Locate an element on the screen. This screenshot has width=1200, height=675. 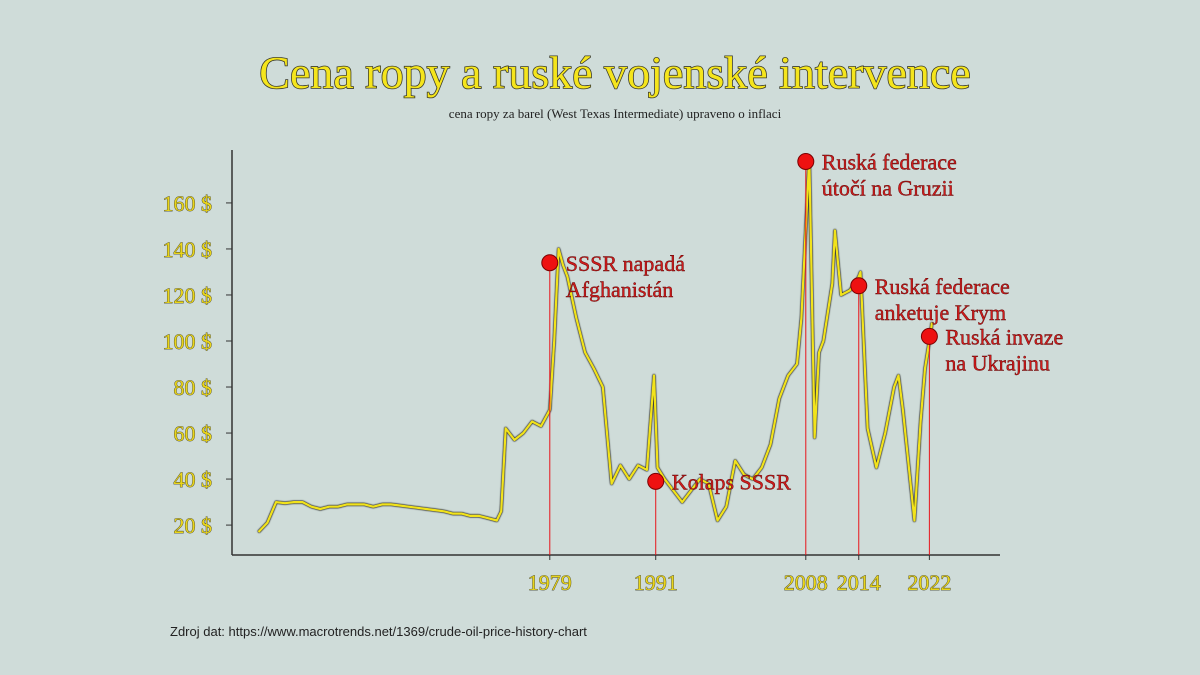
chart-title: Cena ropy a ruské vojenské intervence is located at coordinates (614, 72).